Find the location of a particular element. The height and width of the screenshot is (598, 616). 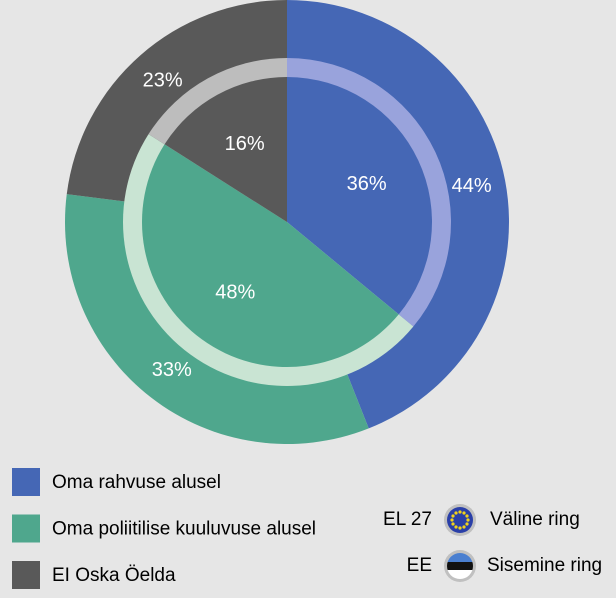

legend-label: Oma poliitilise kuuluvuse alusel is located at coordinates (184, 529).